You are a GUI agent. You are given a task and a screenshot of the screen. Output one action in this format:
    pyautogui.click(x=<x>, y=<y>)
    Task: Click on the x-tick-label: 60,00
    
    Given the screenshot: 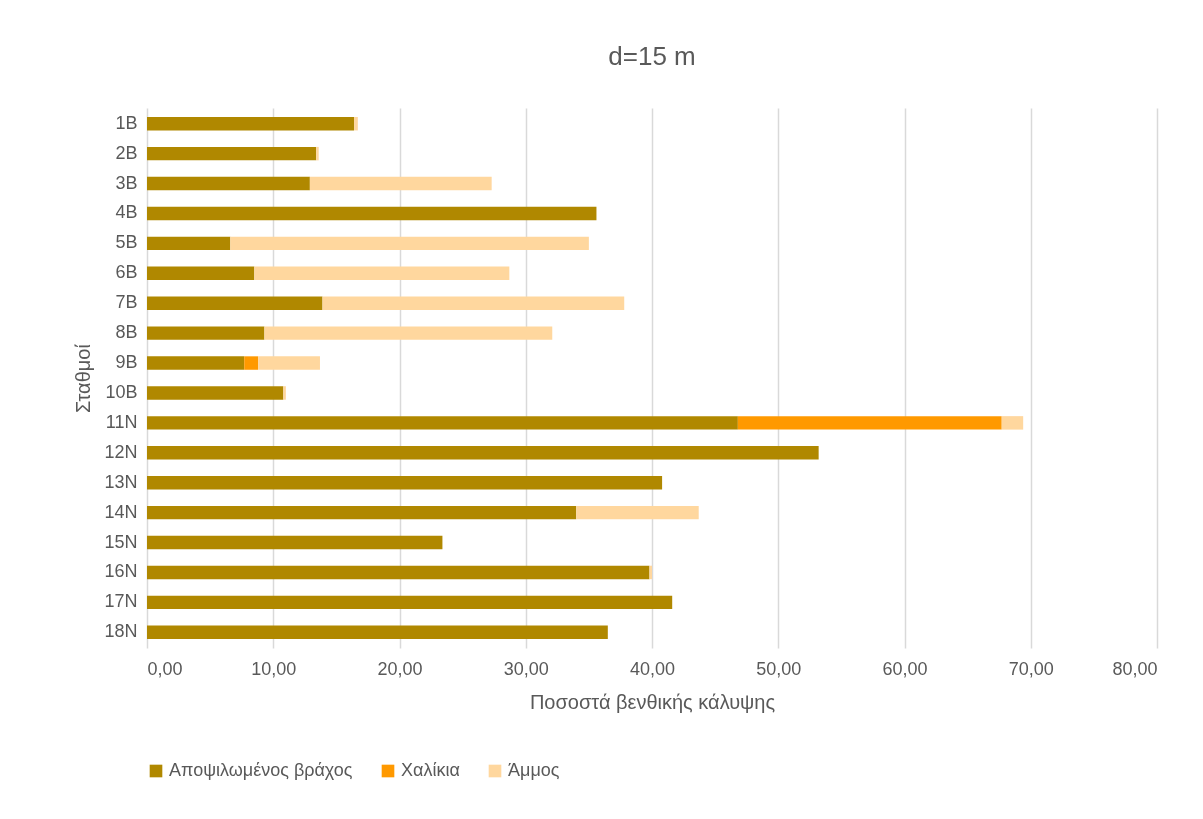 What is the action you would take?
    pyautogui.click(x=905, y=668)
    